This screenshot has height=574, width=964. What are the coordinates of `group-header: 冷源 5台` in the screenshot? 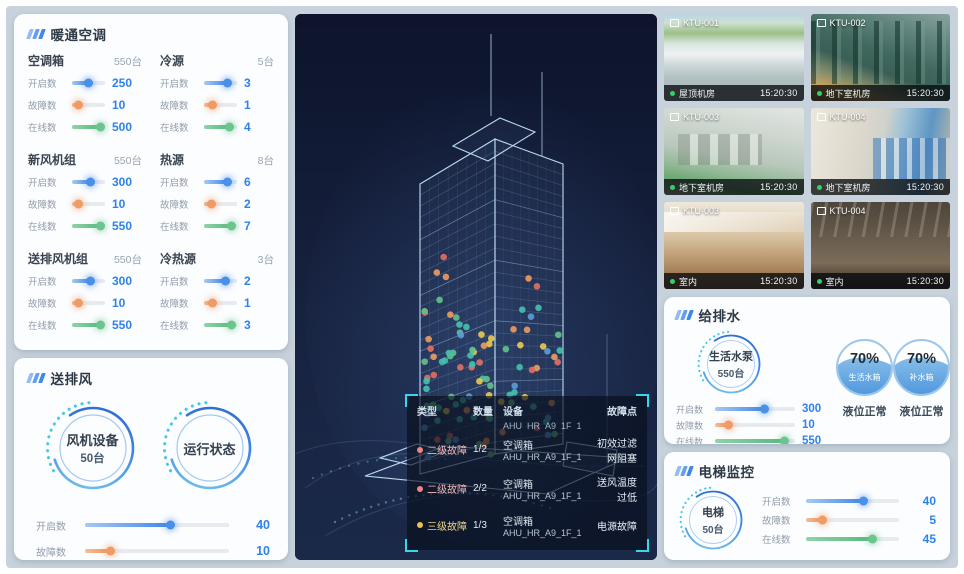 It's located at (217, 60).